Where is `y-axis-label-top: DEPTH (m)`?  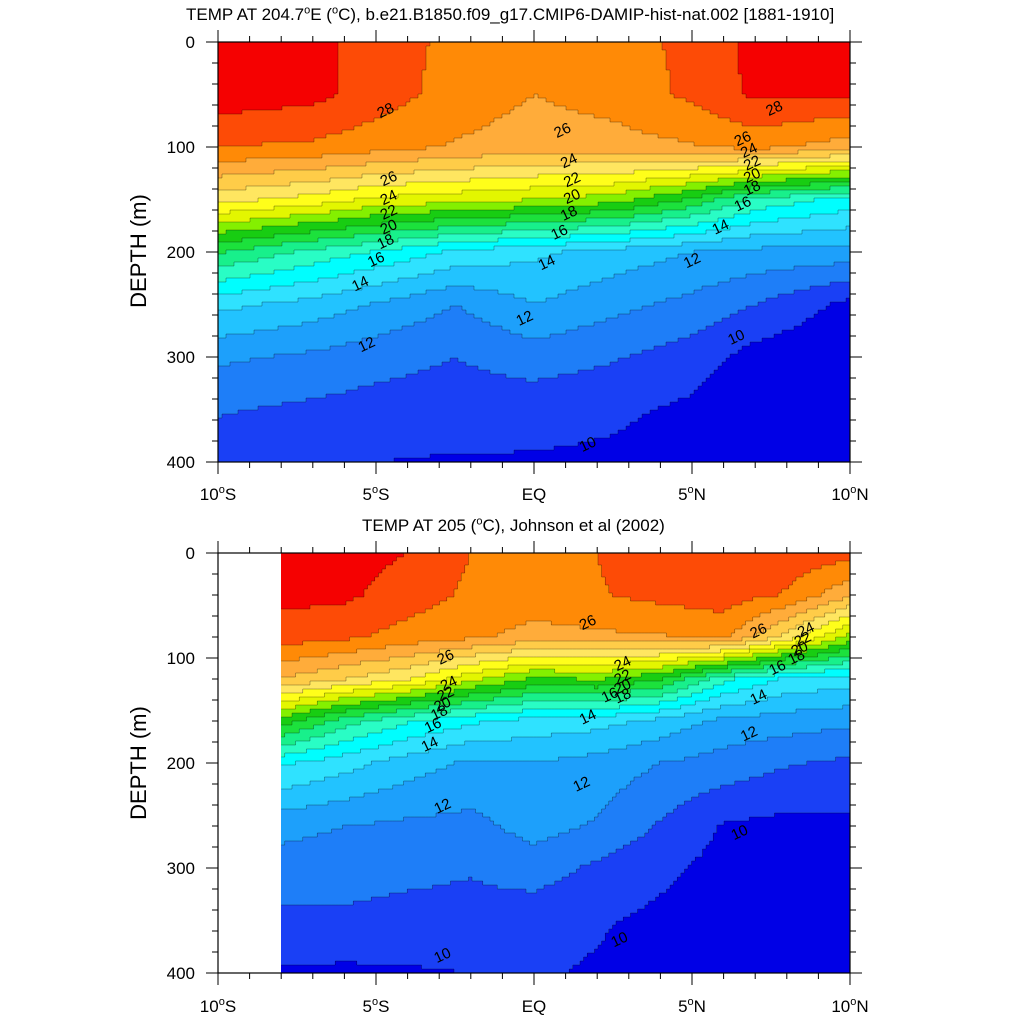 y-axis-label-top: DEPTH (m) is located at coordinates (138, 251).